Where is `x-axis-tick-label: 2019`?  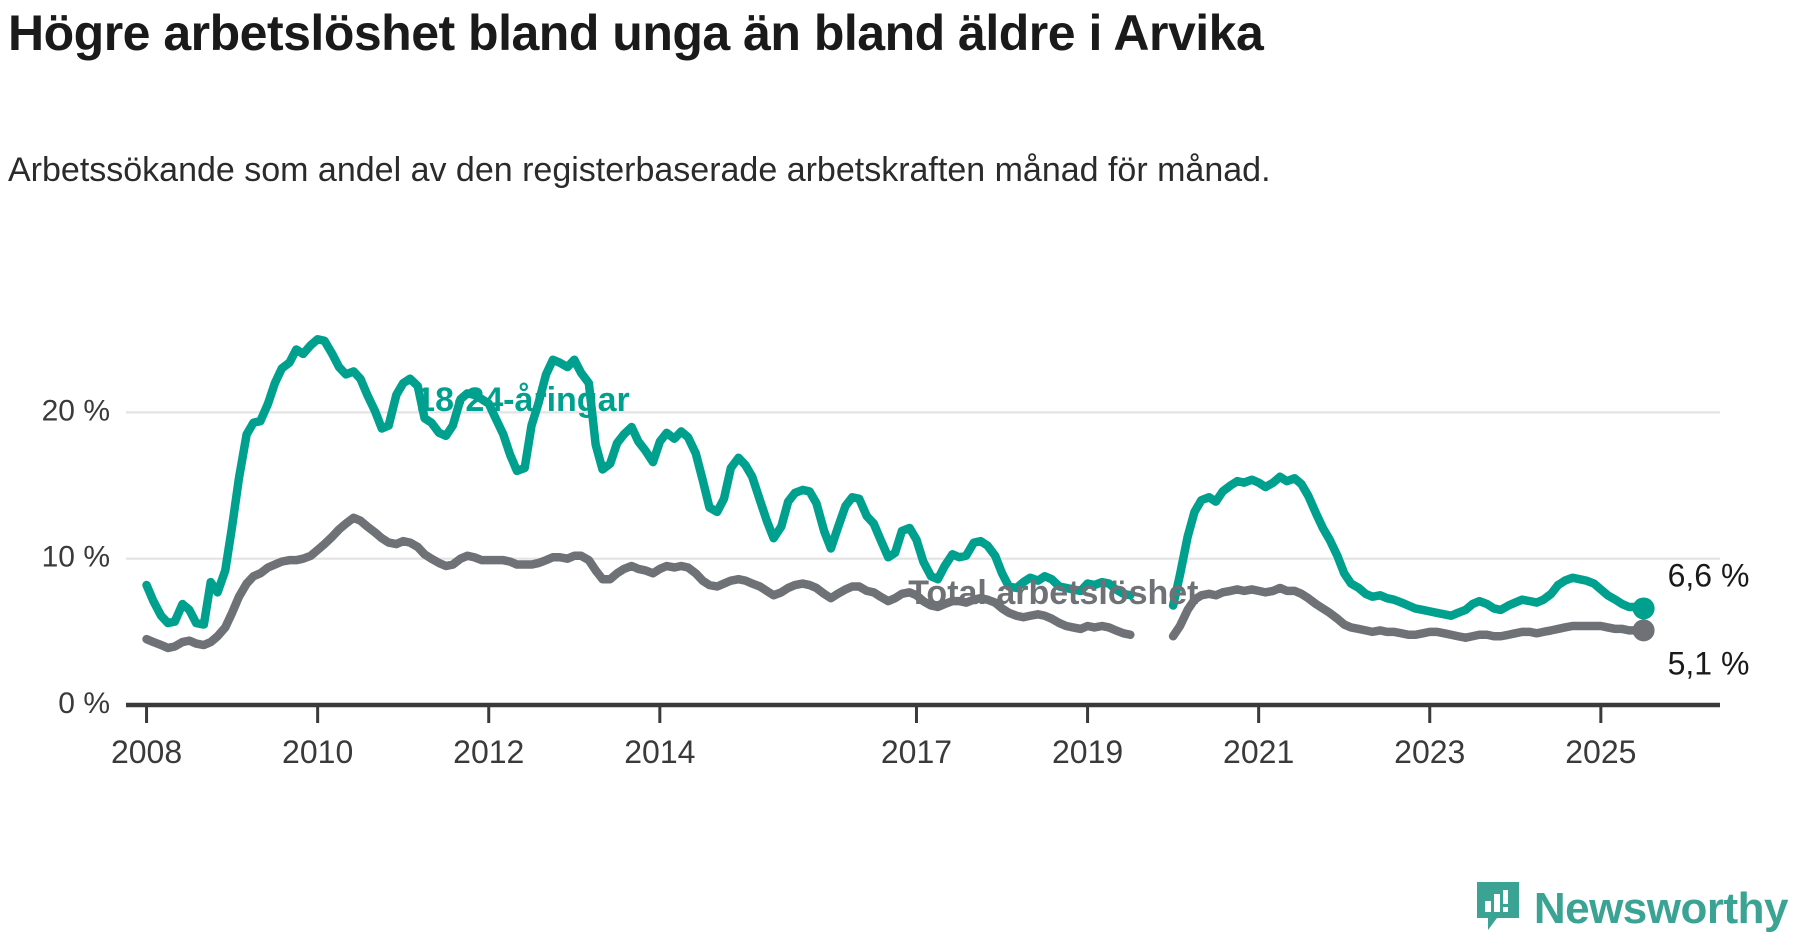
x-axis-tick-label: 2019 is located at coordinates (1087, 752).